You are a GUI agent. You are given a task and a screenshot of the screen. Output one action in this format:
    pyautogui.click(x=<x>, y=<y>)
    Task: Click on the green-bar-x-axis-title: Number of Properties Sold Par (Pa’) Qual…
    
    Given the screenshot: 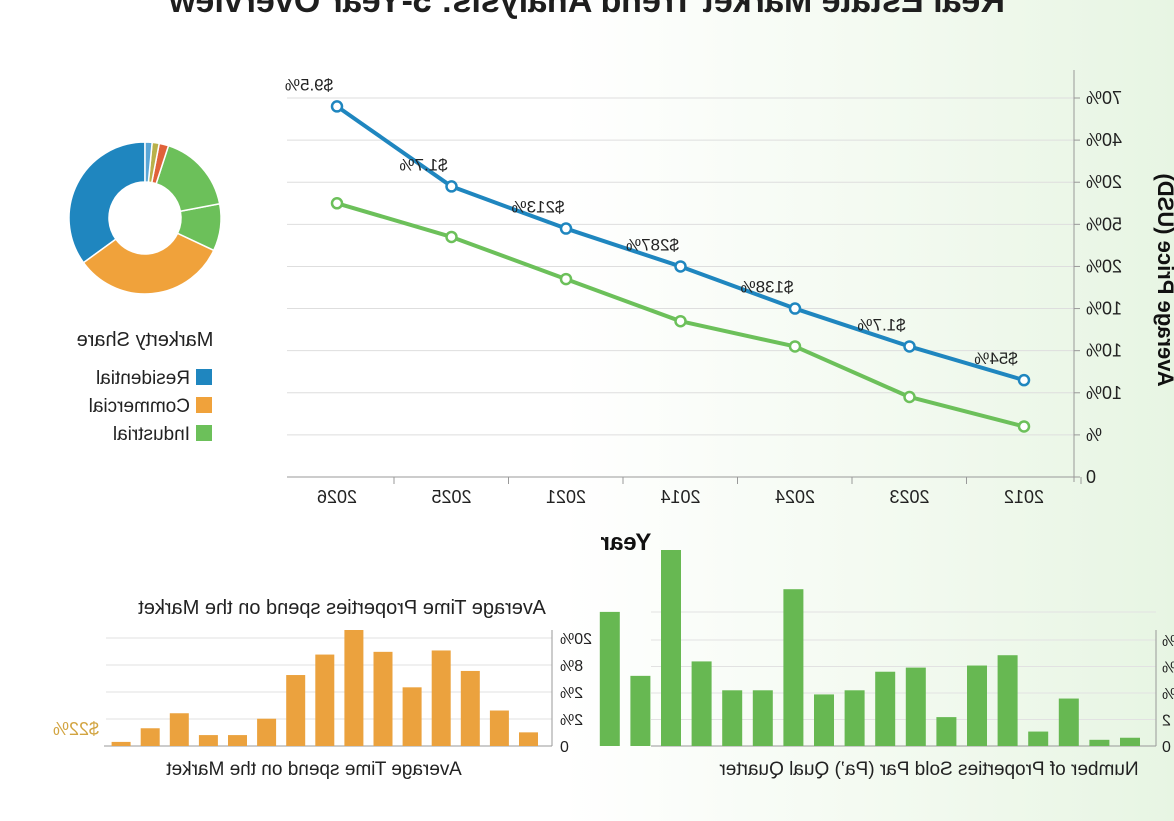 What is the action you would take?
    pyautogui.click(x=929, y=769)
    